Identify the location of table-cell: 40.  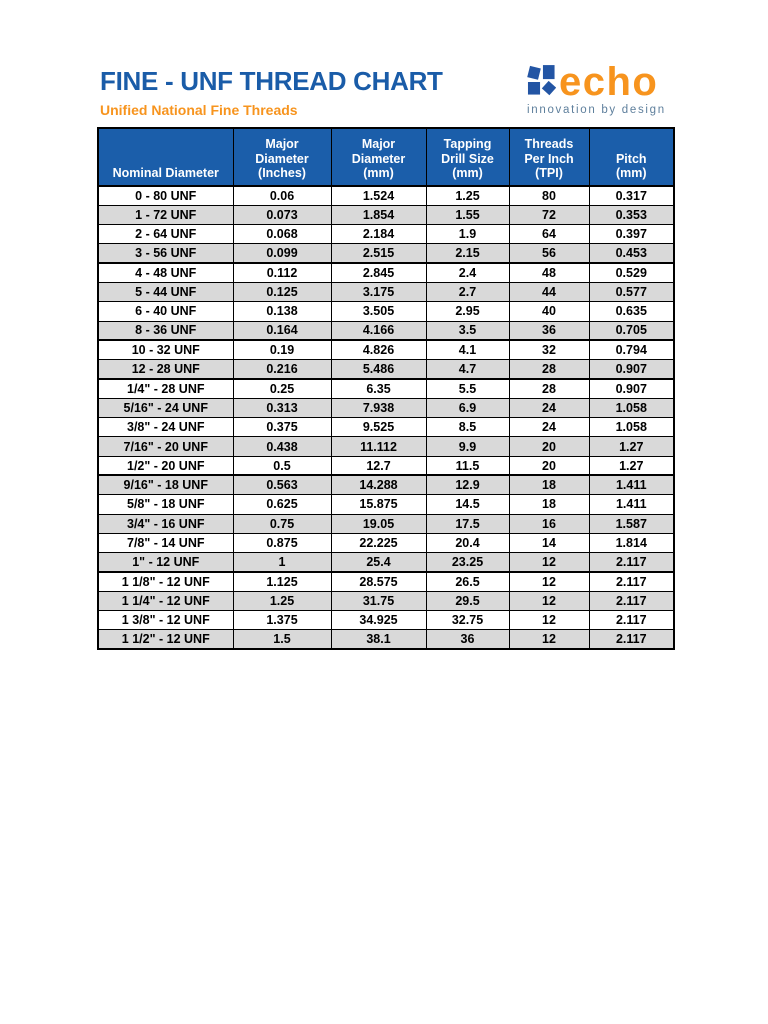
(549, 311).